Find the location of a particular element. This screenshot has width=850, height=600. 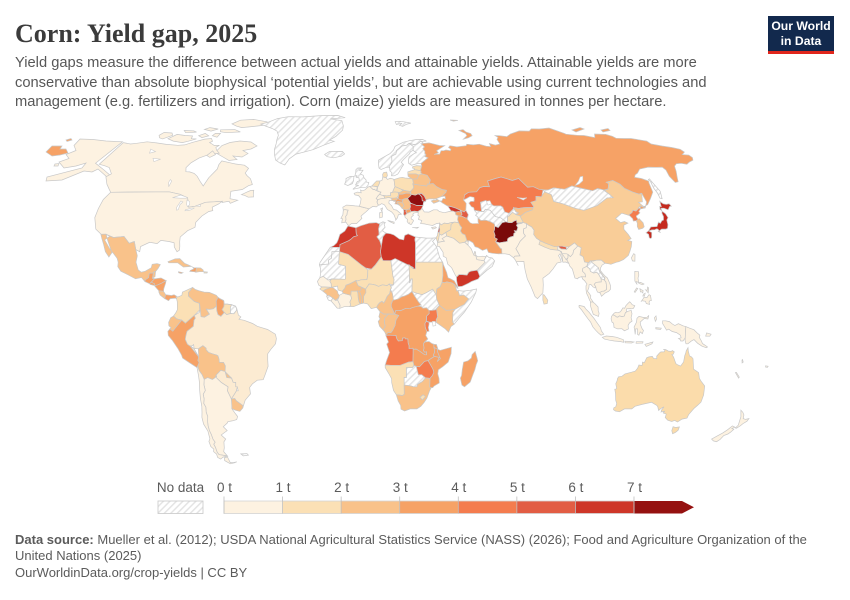

svg-text: 1 t is located at coordinates (283, 487).